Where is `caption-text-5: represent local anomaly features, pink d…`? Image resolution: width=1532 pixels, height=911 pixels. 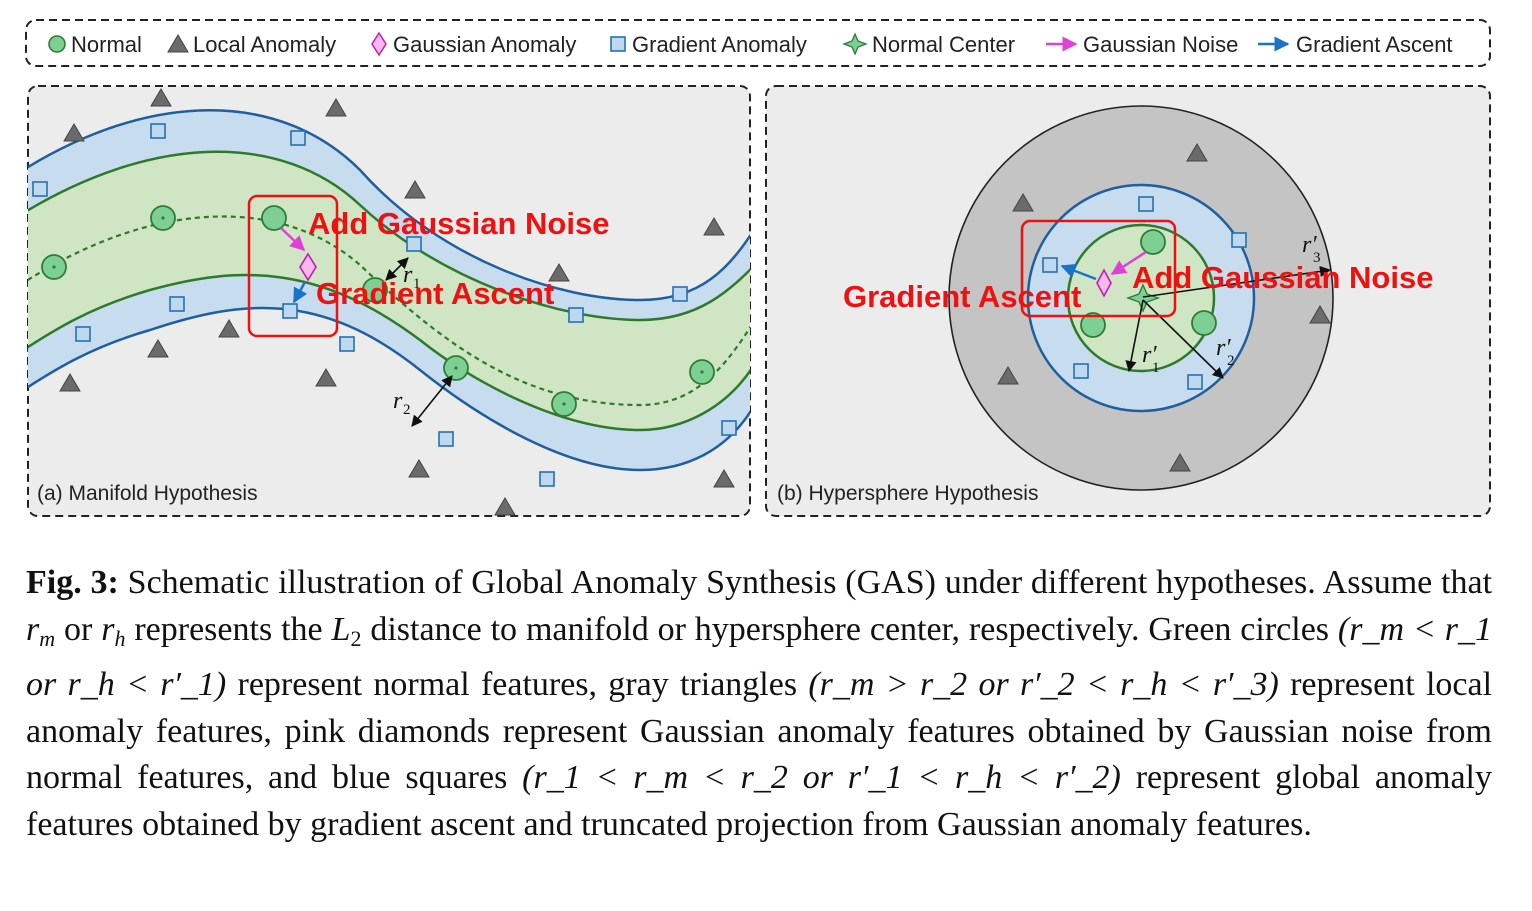
caption-text-5: represent local anomaly features, pink d… is located at coordinates (759, 731).